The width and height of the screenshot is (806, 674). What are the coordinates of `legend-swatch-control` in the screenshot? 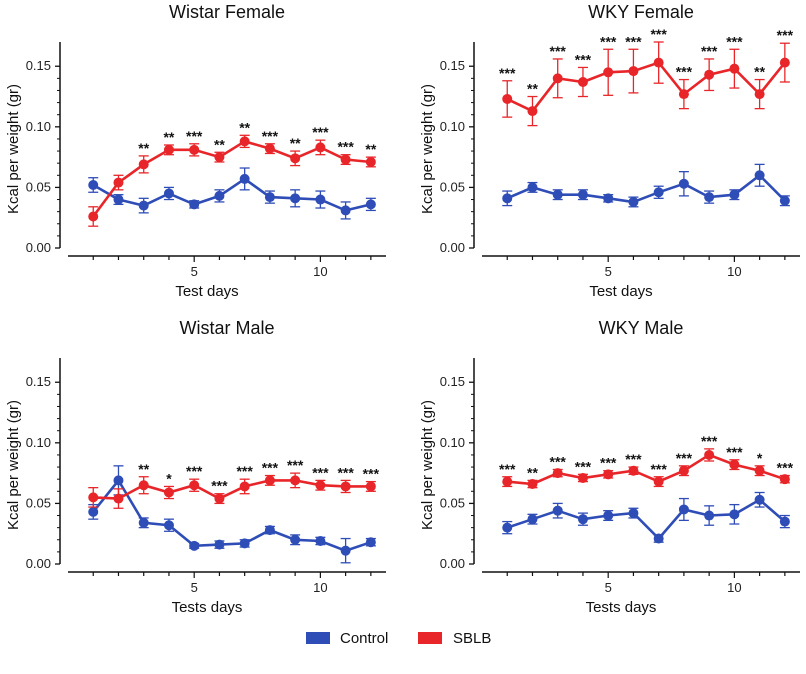 It's located at (318, 638).